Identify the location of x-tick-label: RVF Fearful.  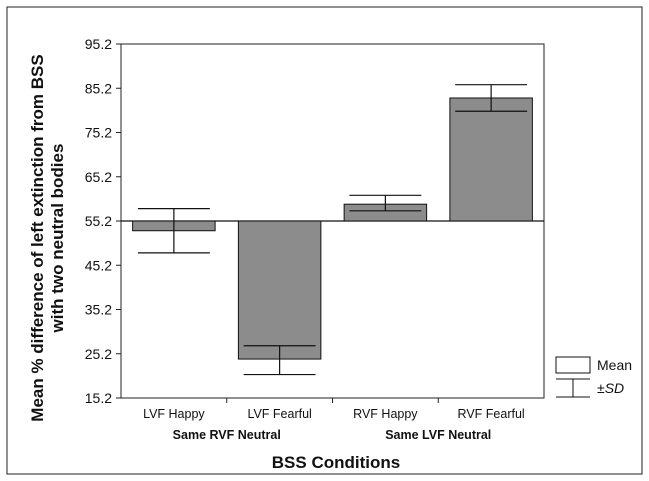
(491, 414).